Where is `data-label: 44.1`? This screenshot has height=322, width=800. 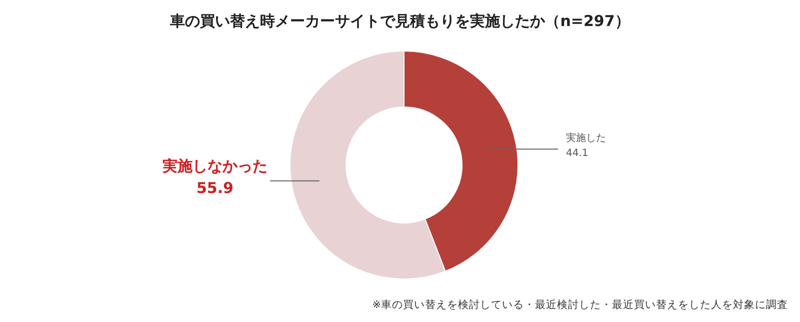
data-label: 44.1 is located at coordinates (577, 154).